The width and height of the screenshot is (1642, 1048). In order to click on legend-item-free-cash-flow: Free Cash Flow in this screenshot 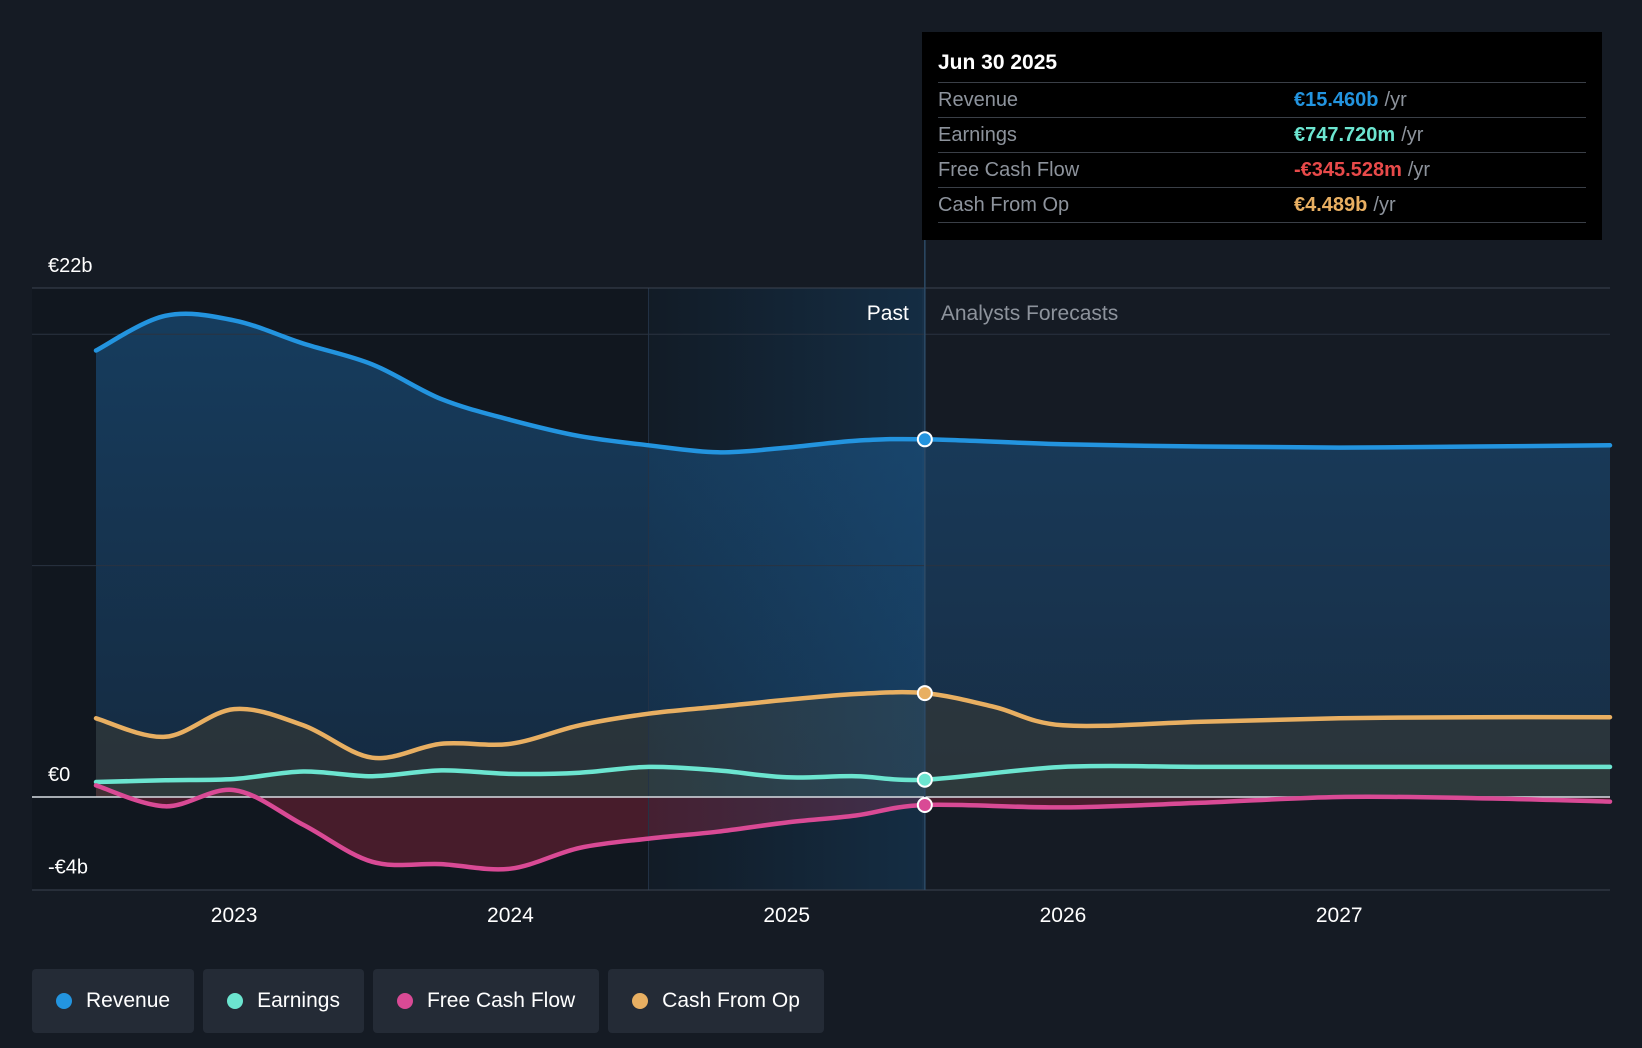, I will do `click(486, 1001)`.